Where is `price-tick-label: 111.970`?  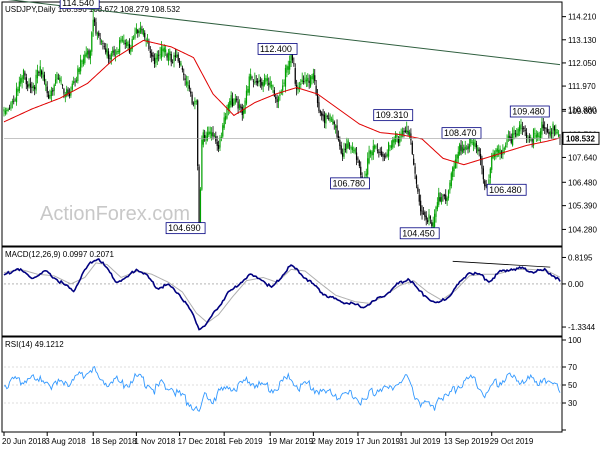
price-tick-label: 111.970 is located at coordinates (582, 86).